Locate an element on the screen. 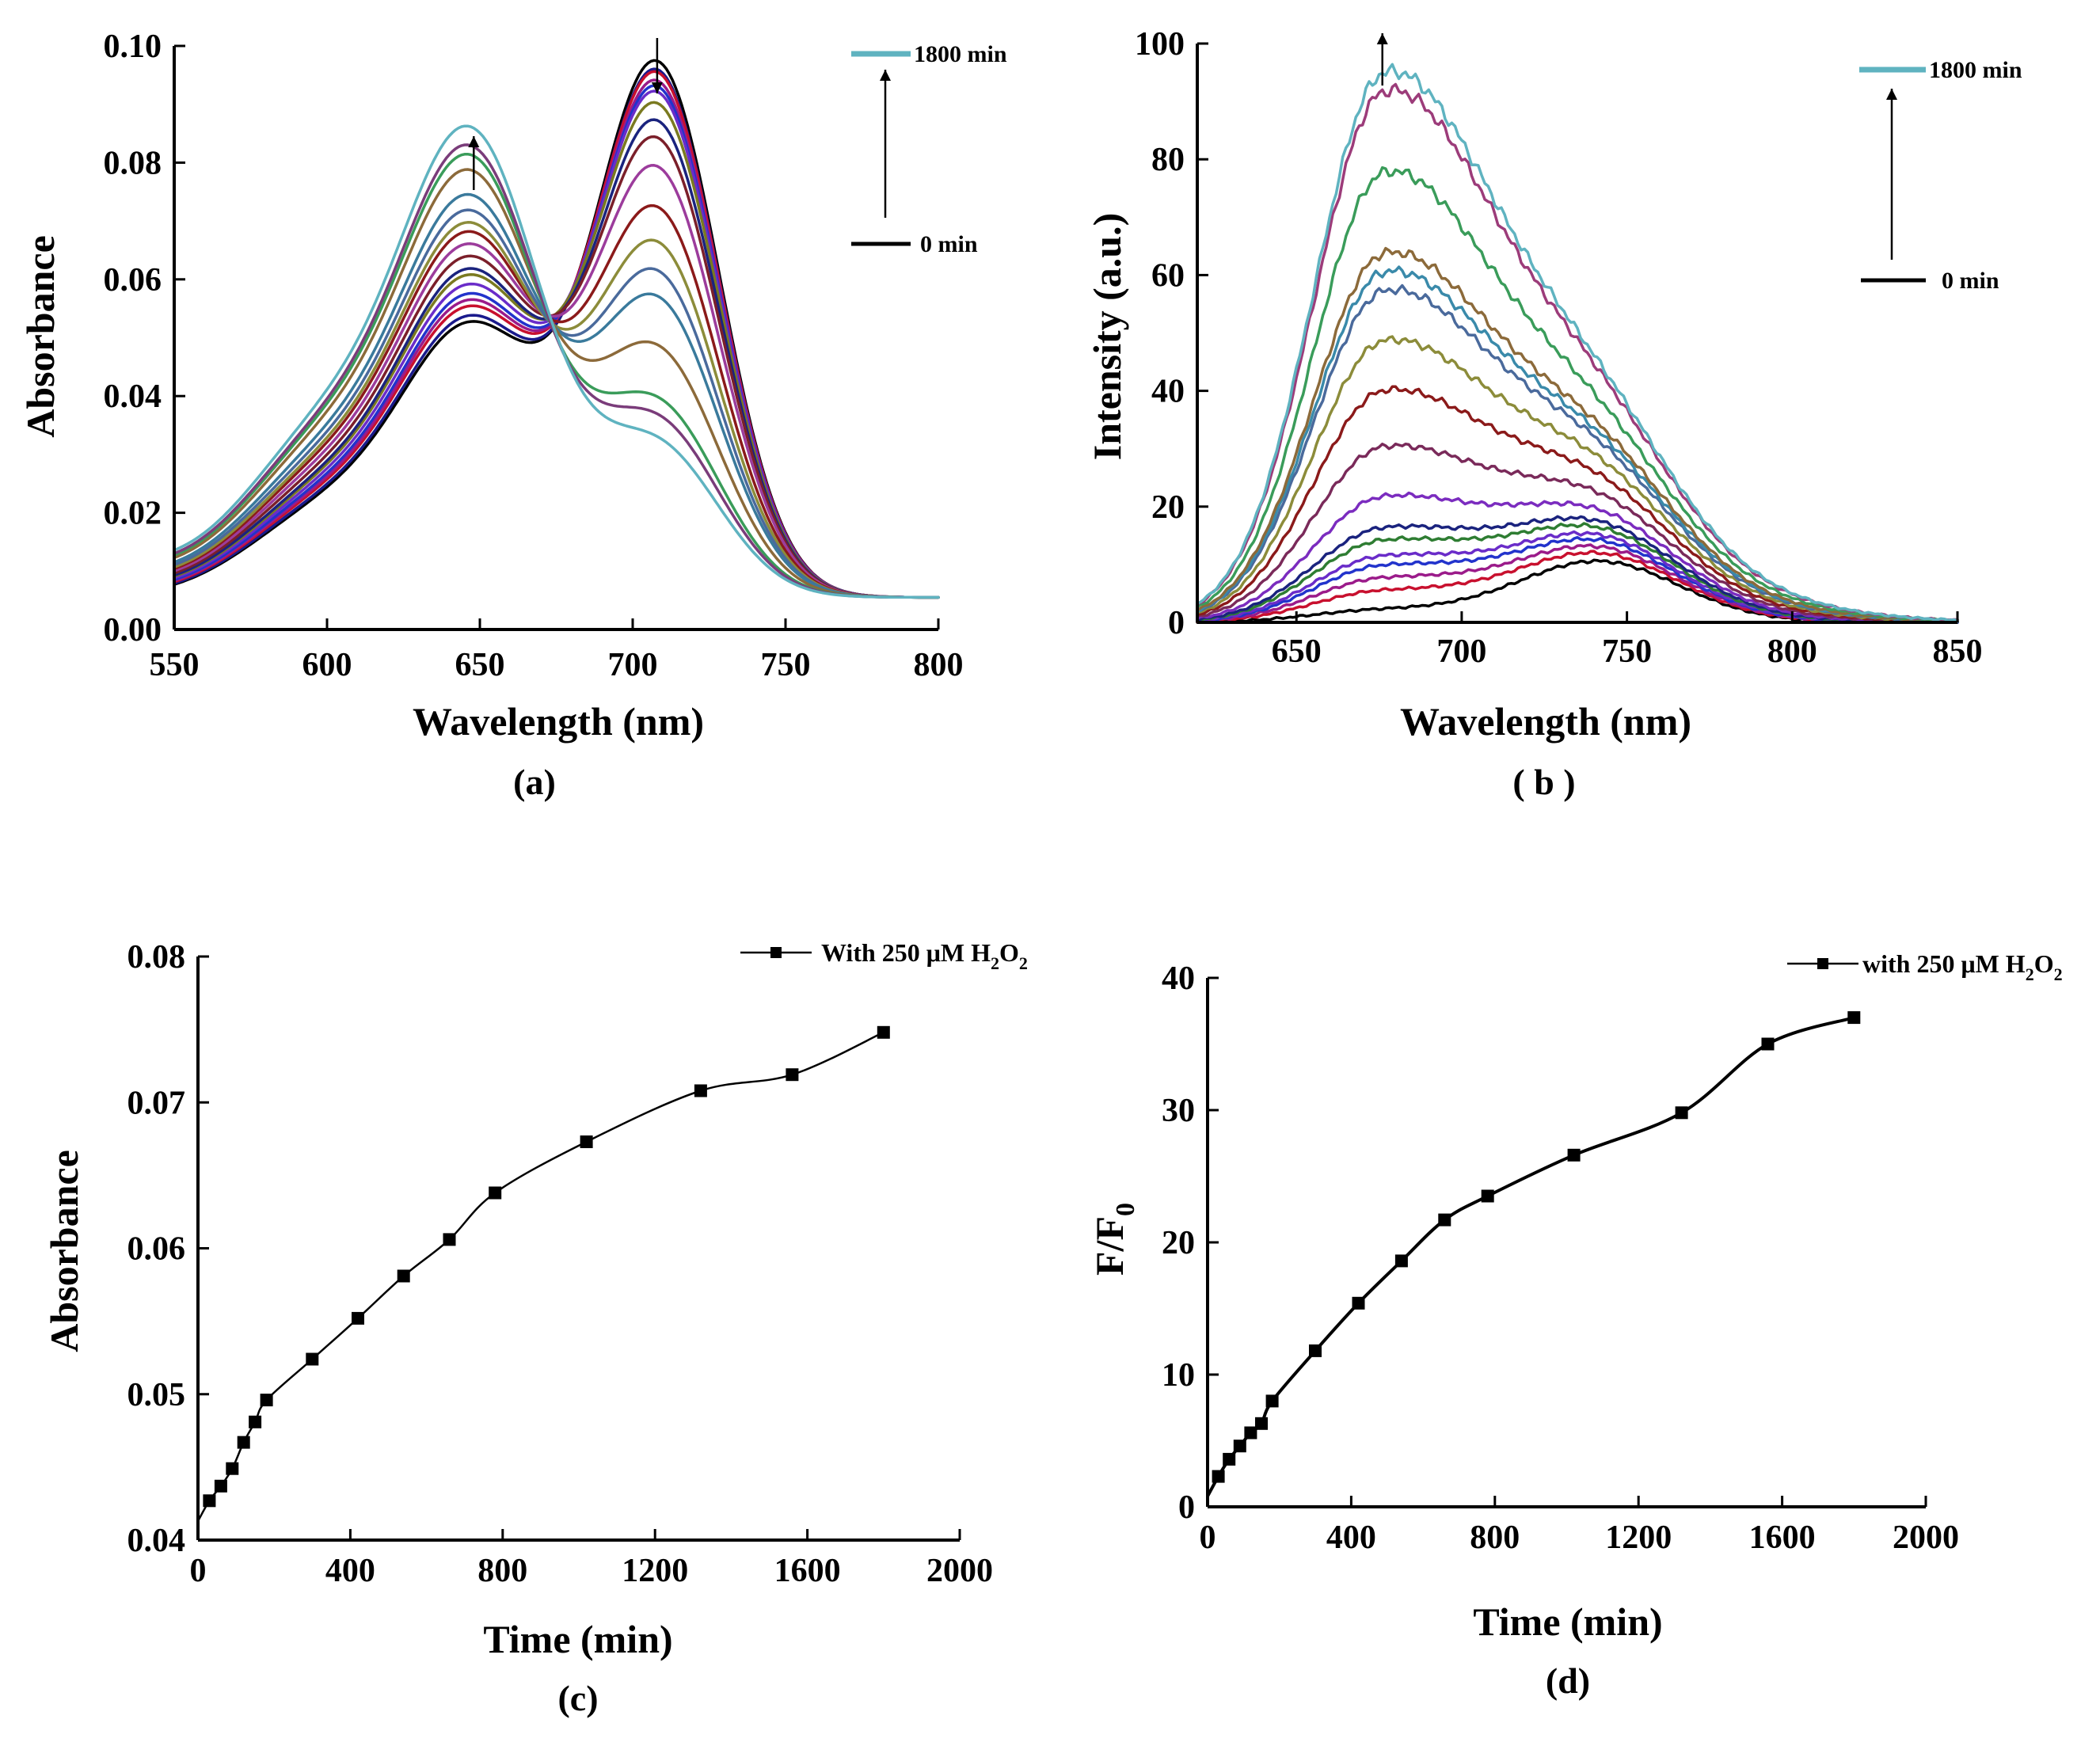 The image size is (2100, 1742). panel-b-label: ( b ) is located at coordinates (1543, 782).